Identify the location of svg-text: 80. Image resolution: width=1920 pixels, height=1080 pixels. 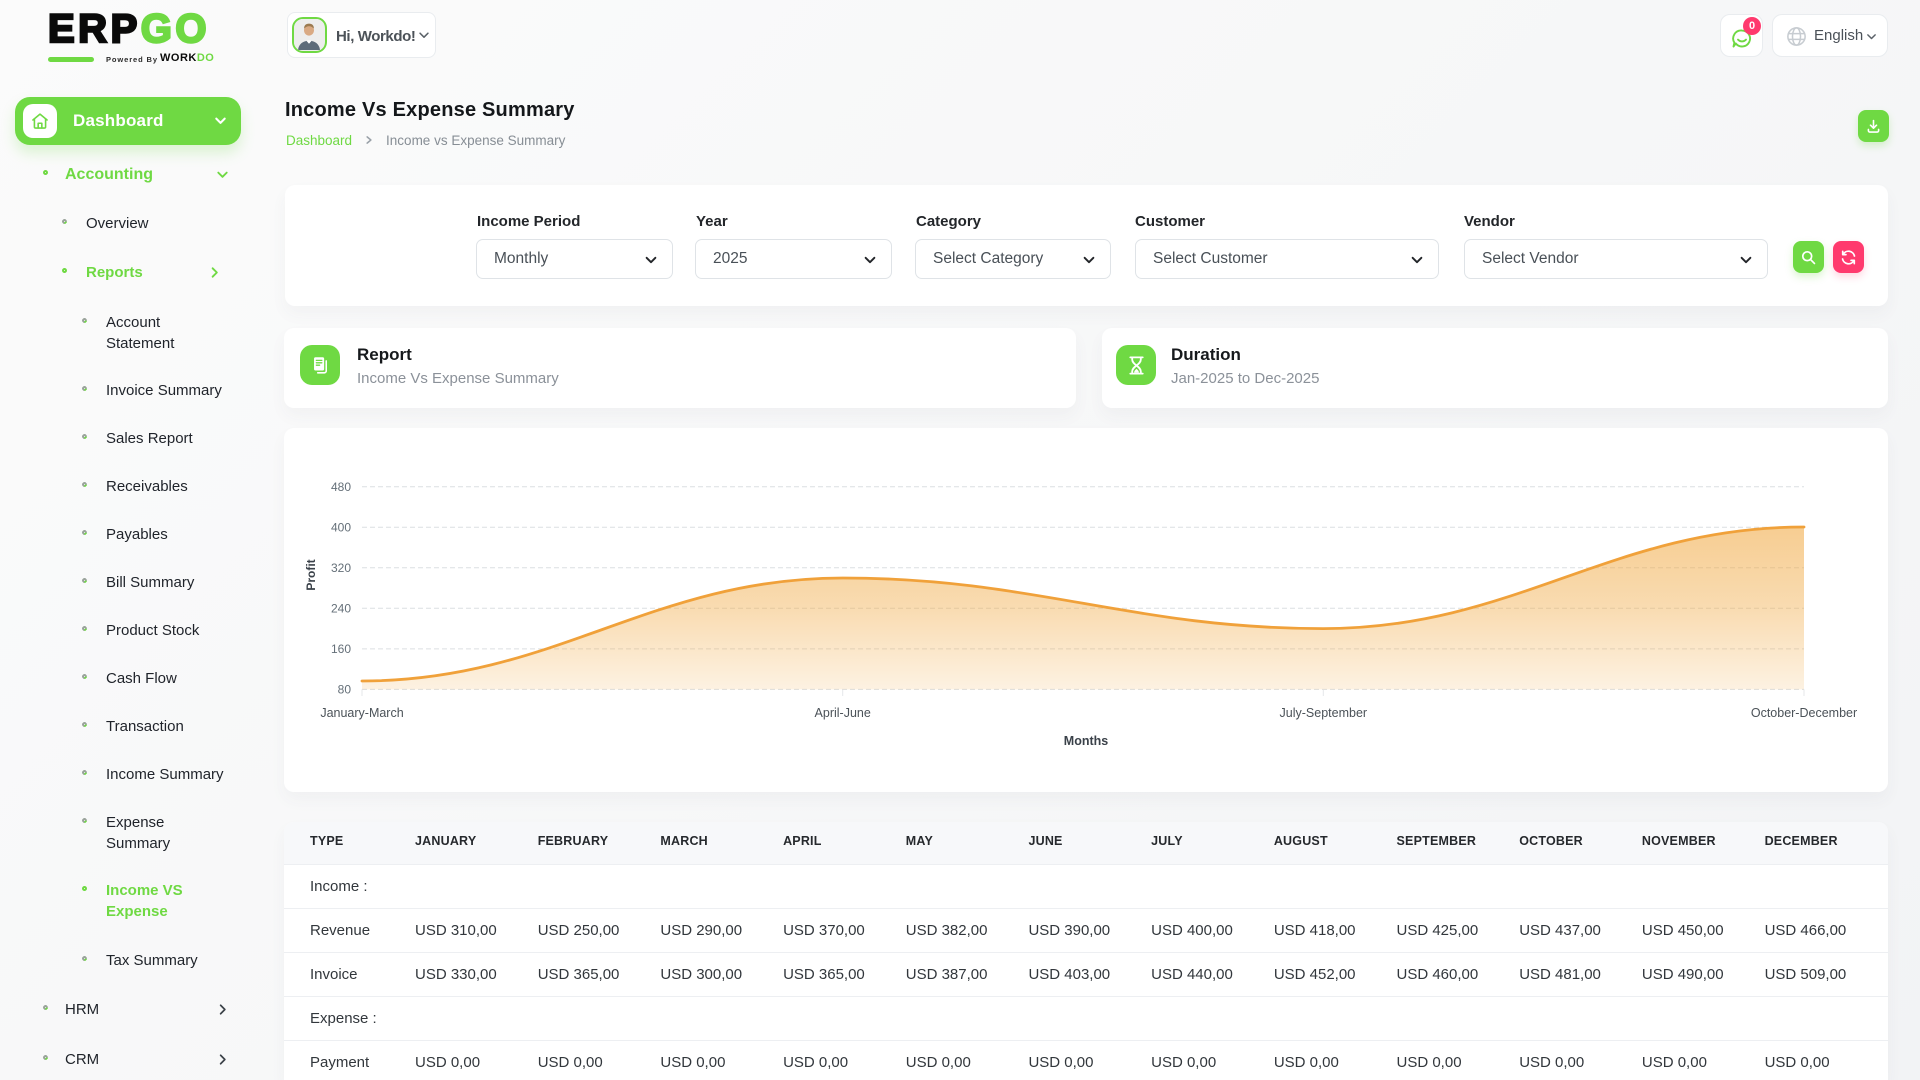
(345, 690).